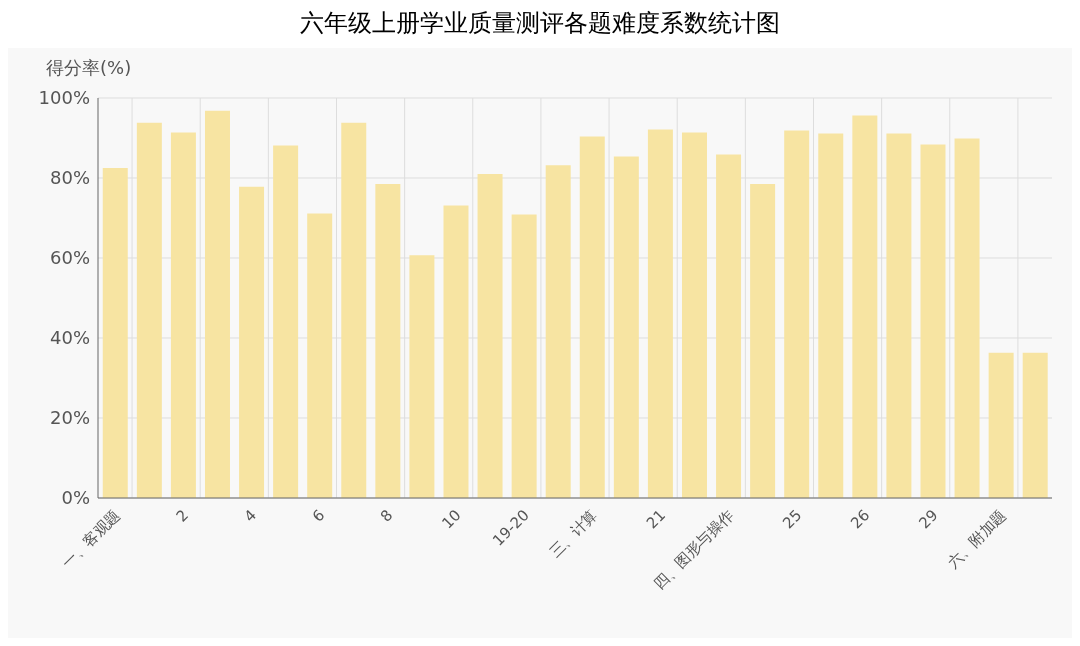 The height and width of the screenshot is (646, 1080). I want to click on y-tick-label: 60%, so click(69, 258).